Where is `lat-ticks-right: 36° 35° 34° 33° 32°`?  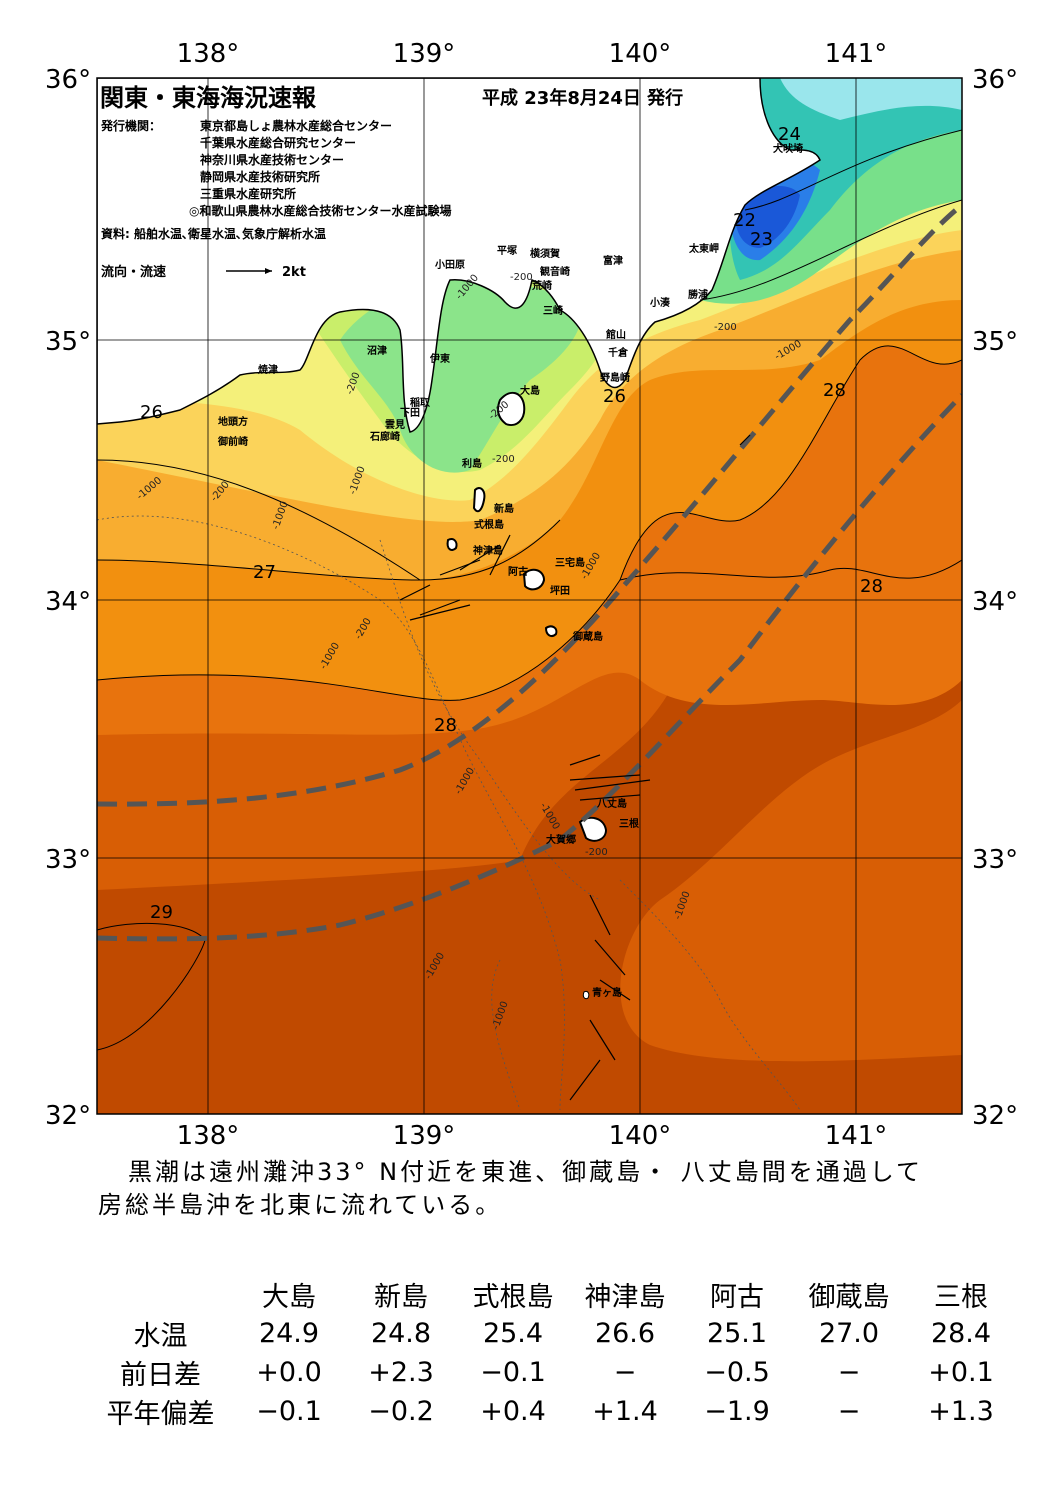 lat-ticks-right: 36° 35° 34° 33° 32° is located at coordinates (995, 598).